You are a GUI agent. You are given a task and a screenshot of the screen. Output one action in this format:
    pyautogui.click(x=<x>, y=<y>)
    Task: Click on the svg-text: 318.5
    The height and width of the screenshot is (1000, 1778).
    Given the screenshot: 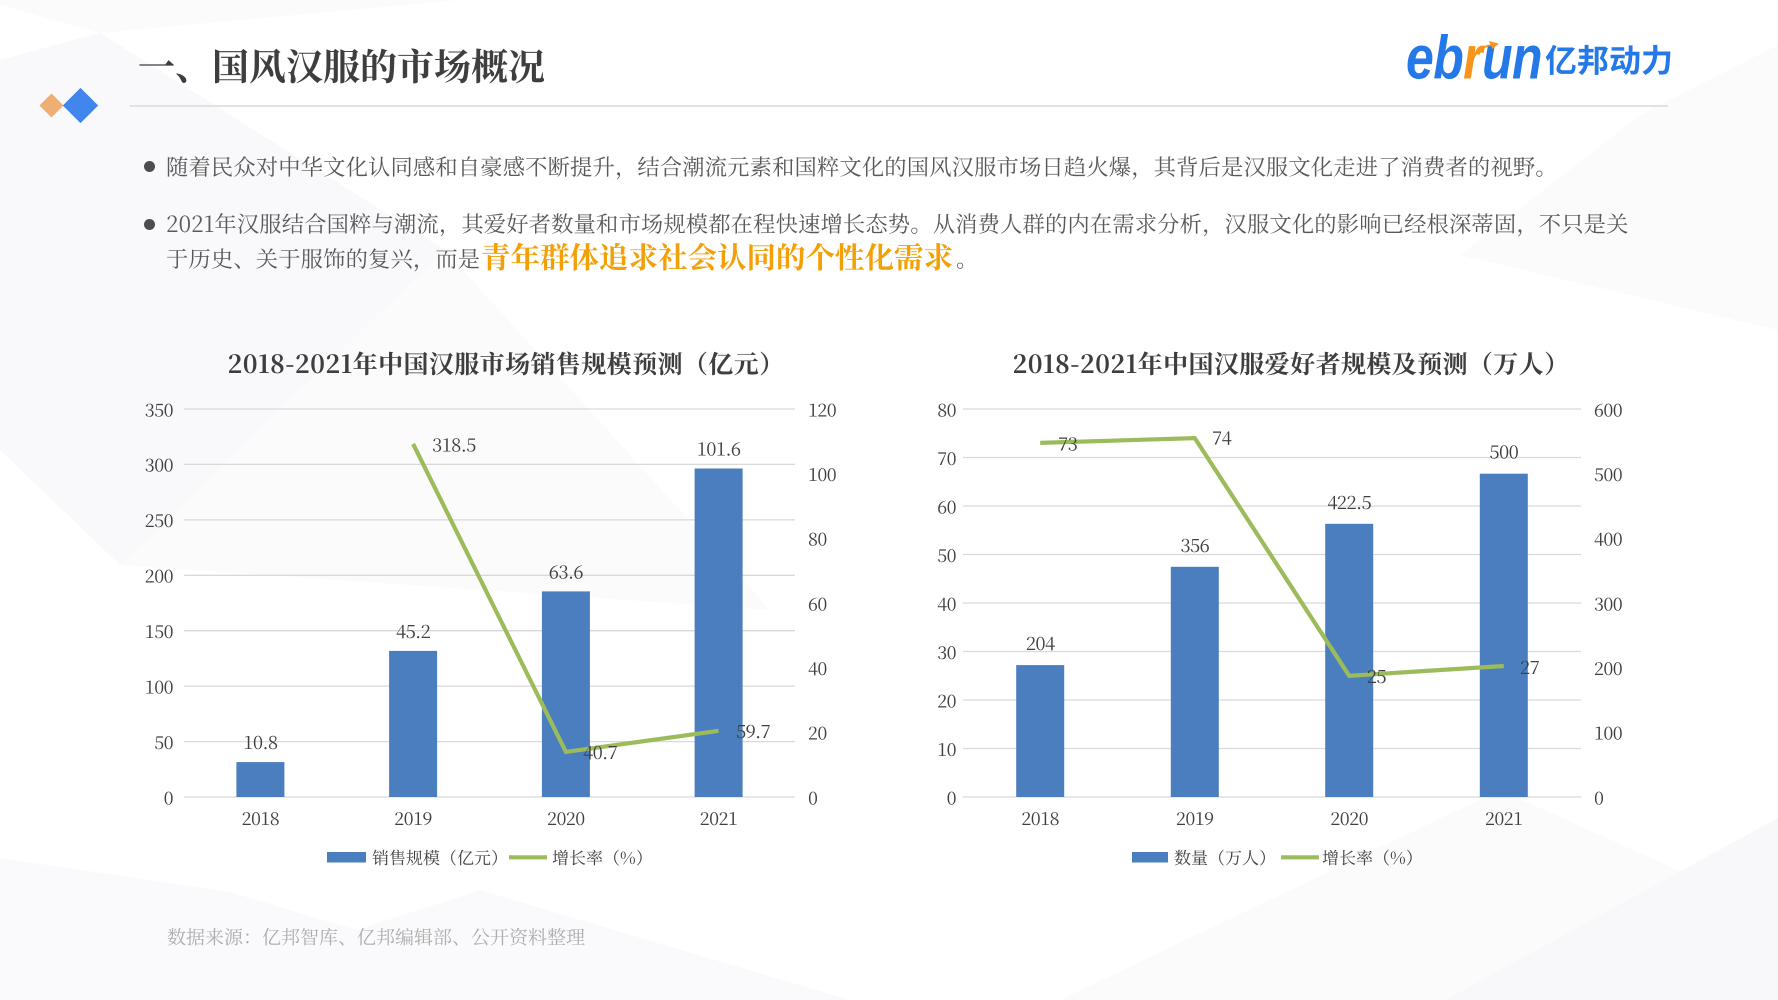 What is the action you would take?
    pyautogui.click(x=454, y=444)
    